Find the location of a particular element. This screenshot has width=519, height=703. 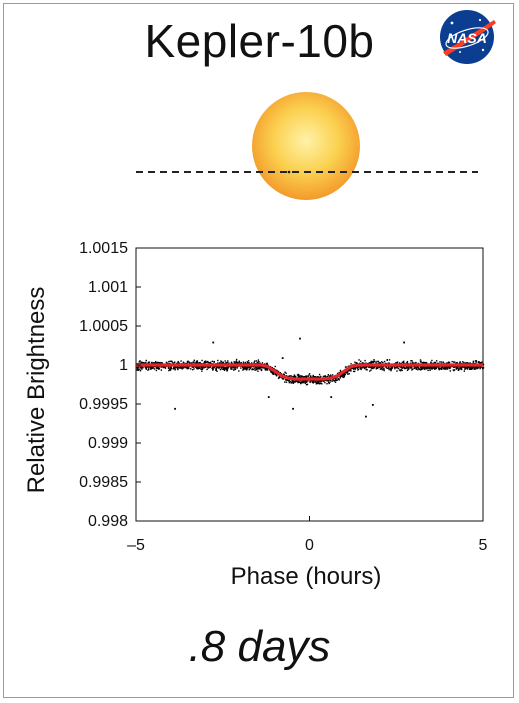

y-tick-label: 0.9995 is located at coordinates (103, 404).